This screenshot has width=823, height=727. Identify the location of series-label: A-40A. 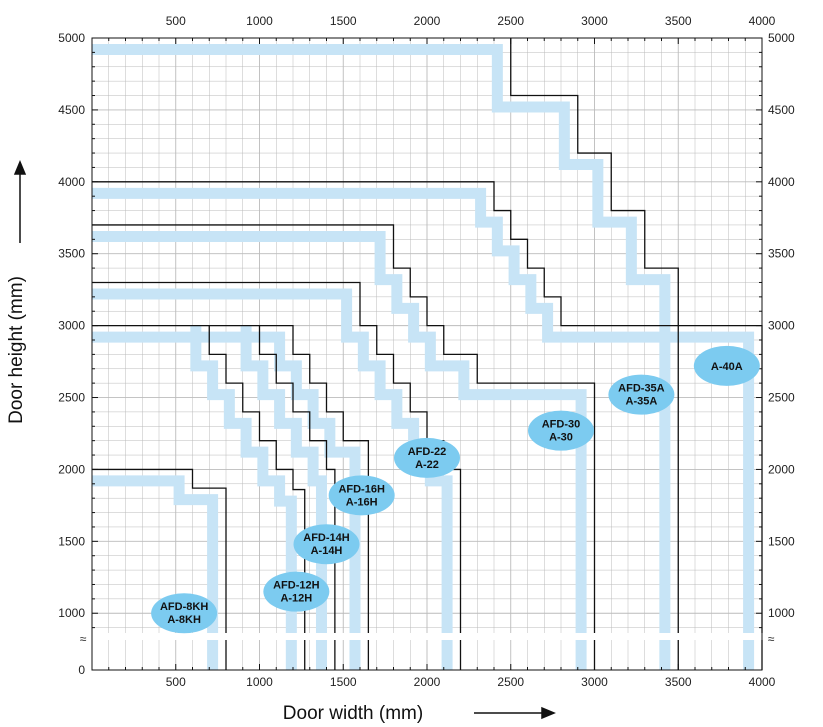
(727, 367).